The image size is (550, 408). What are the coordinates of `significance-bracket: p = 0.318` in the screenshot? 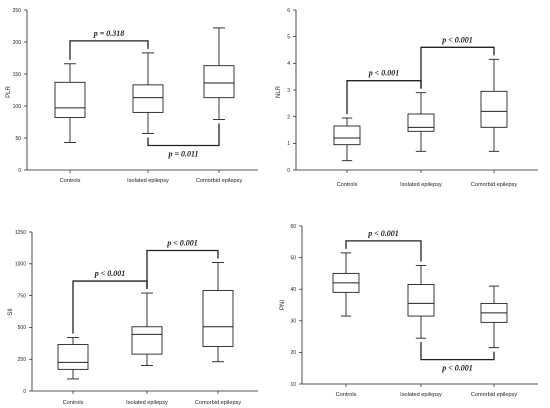 It's located at (109, 44).